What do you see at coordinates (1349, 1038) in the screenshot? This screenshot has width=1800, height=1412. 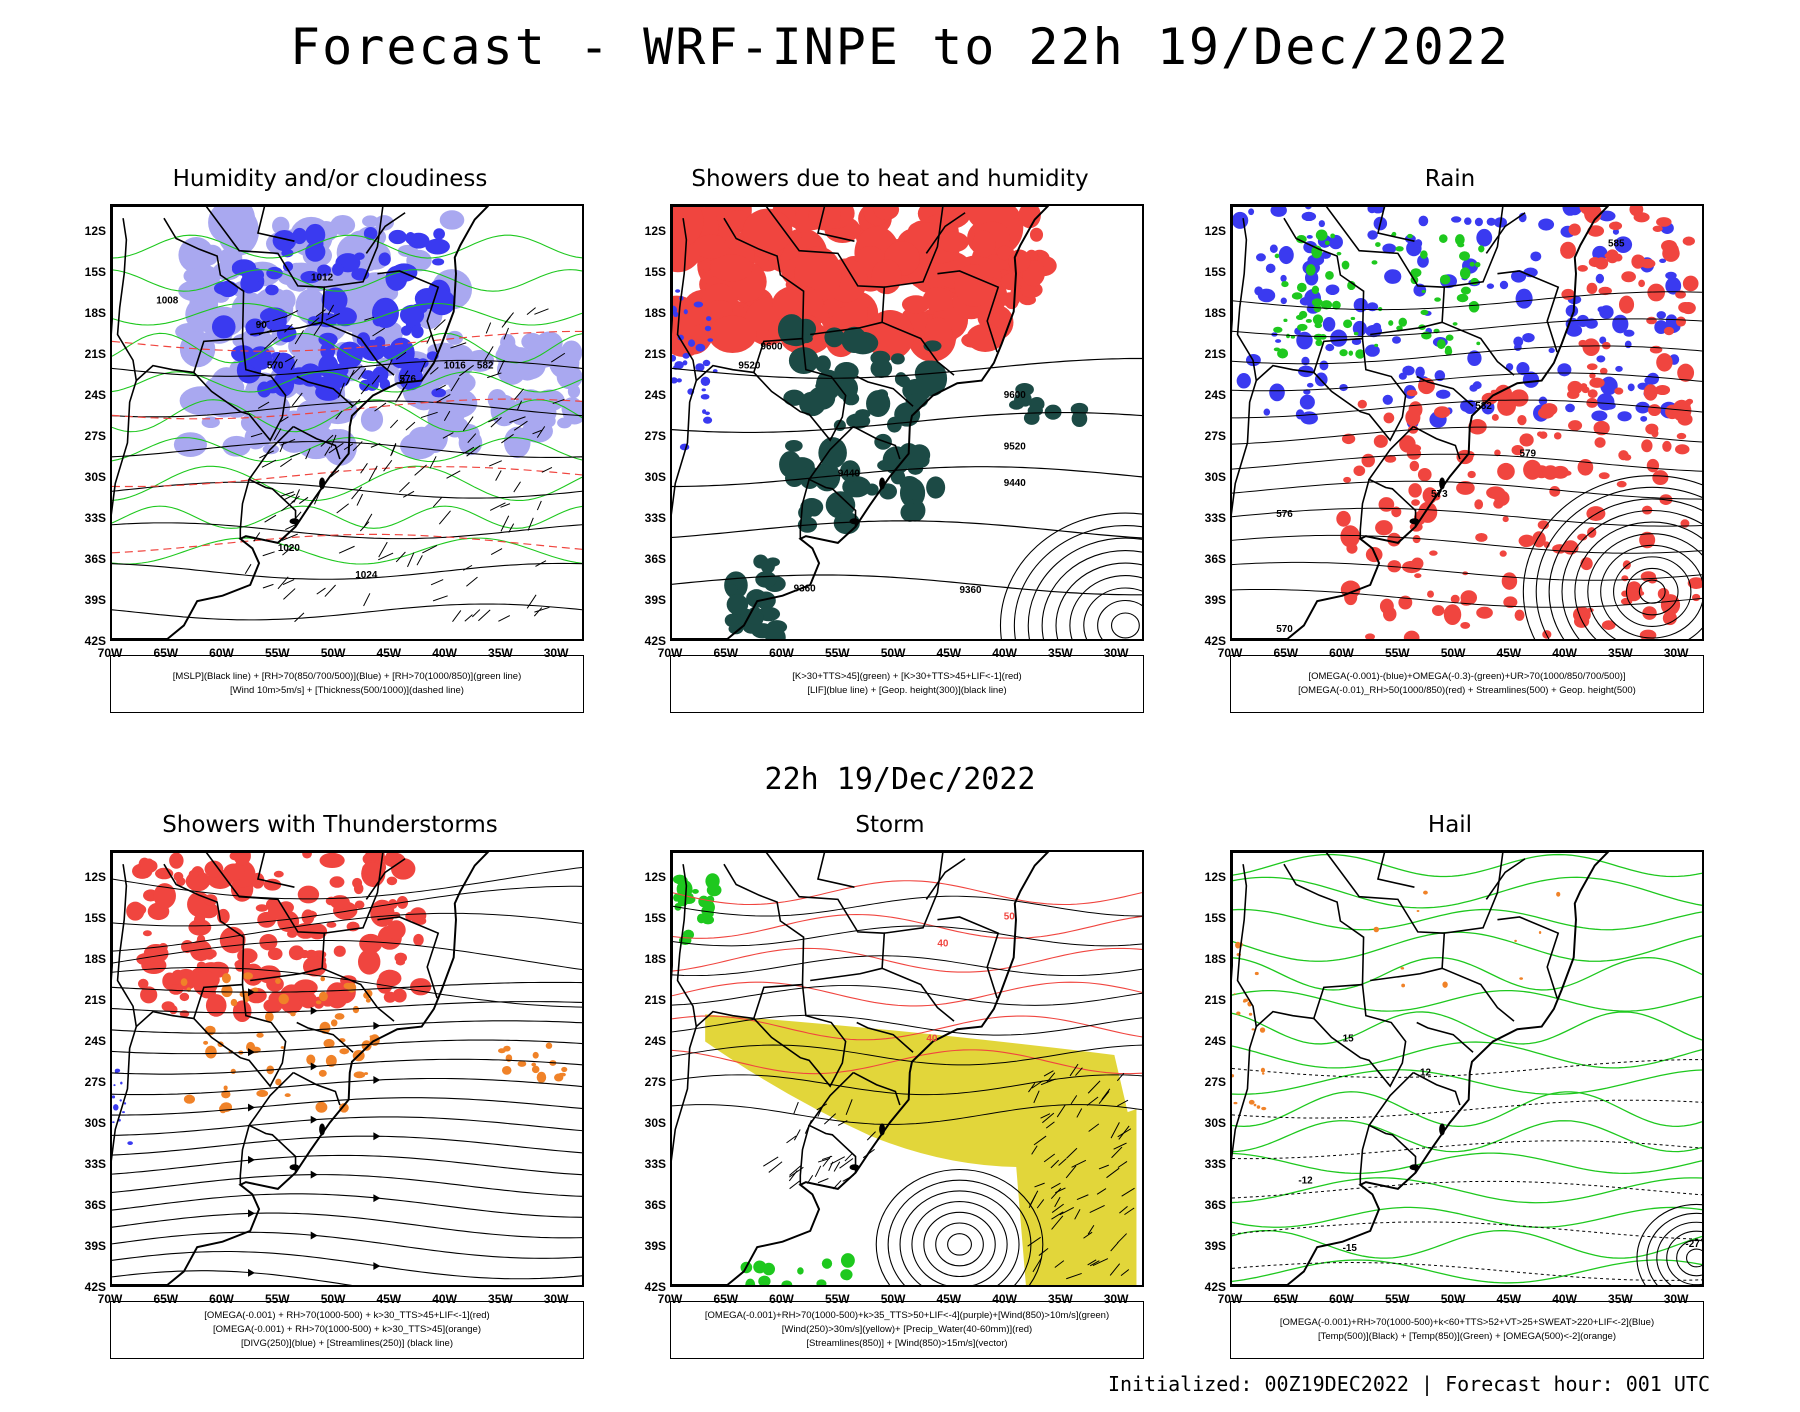 I see `contour-label: 15` at bounding box center [1349, 1038].